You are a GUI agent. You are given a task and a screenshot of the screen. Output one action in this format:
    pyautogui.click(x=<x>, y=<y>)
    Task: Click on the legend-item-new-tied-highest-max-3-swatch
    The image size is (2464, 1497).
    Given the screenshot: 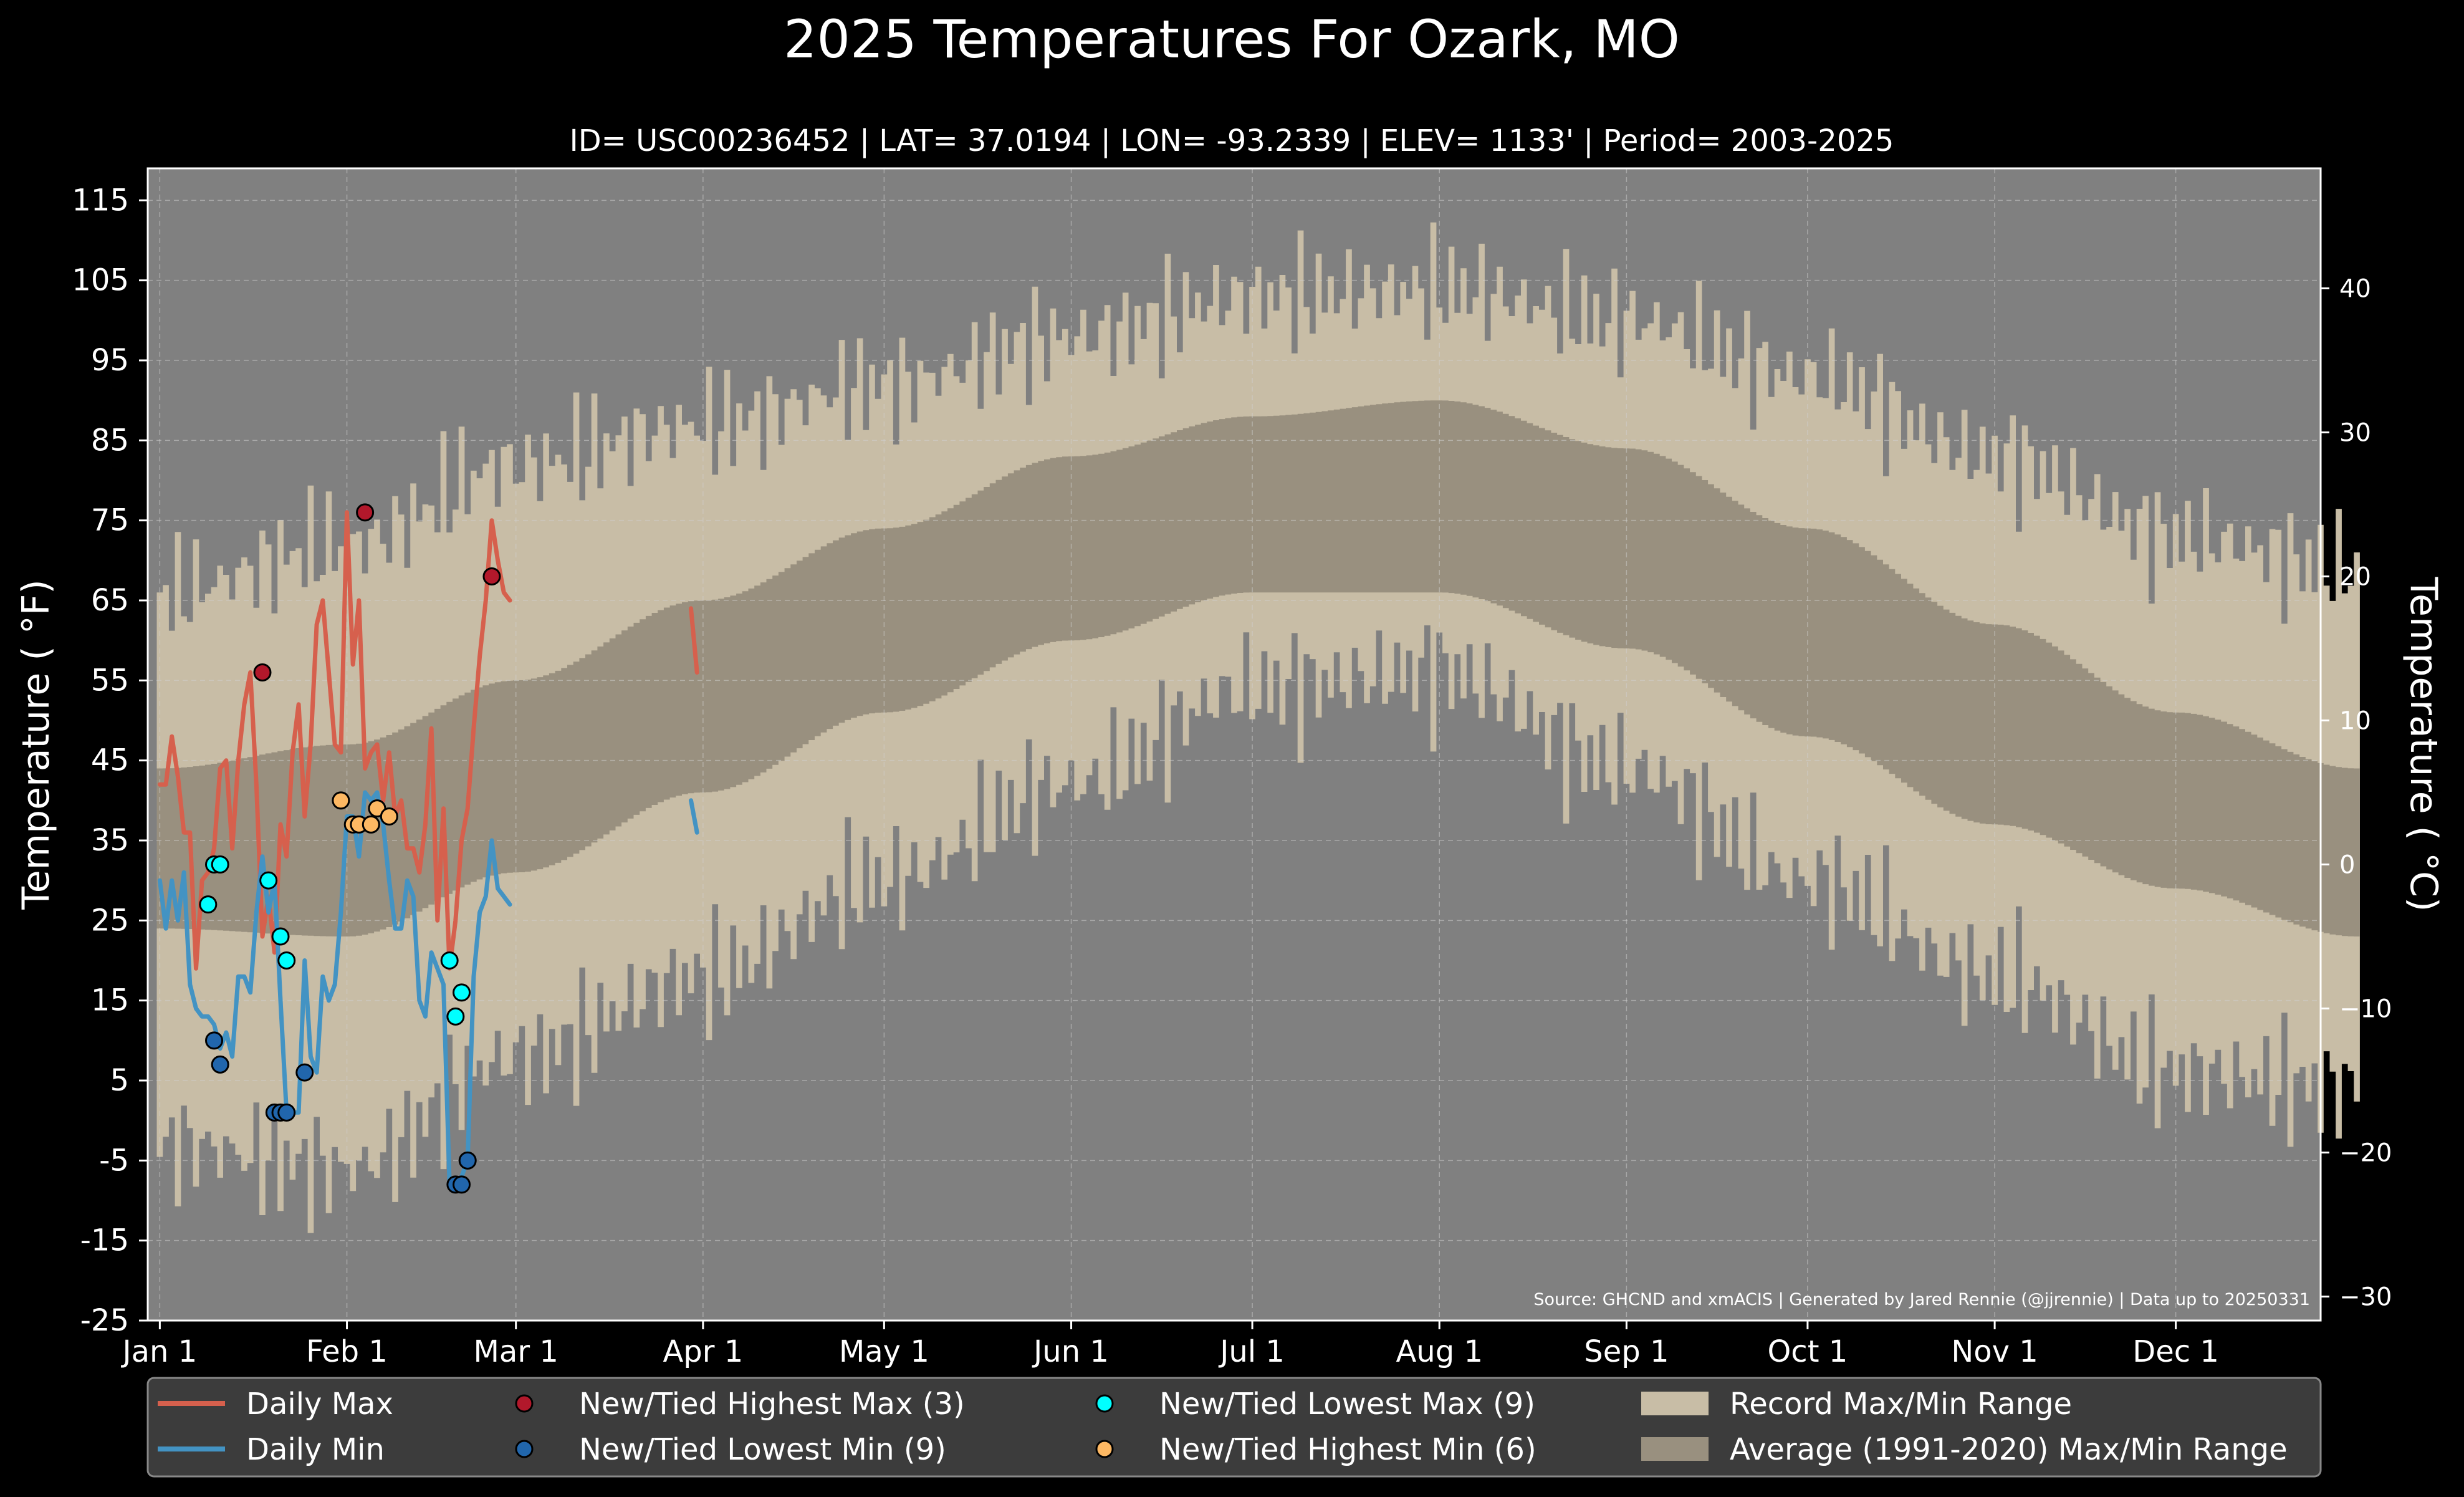 What is the action you would take?
    pyautogui.click(x=524, y=1403)
    